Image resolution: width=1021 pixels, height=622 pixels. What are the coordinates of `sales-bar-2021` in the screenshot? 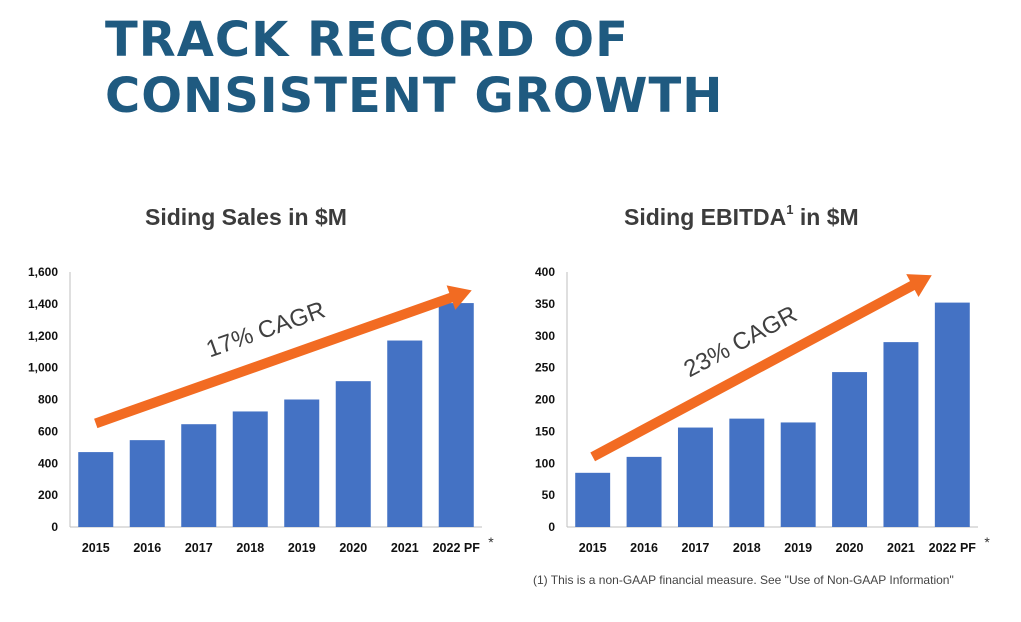 It's located at (405, 433).